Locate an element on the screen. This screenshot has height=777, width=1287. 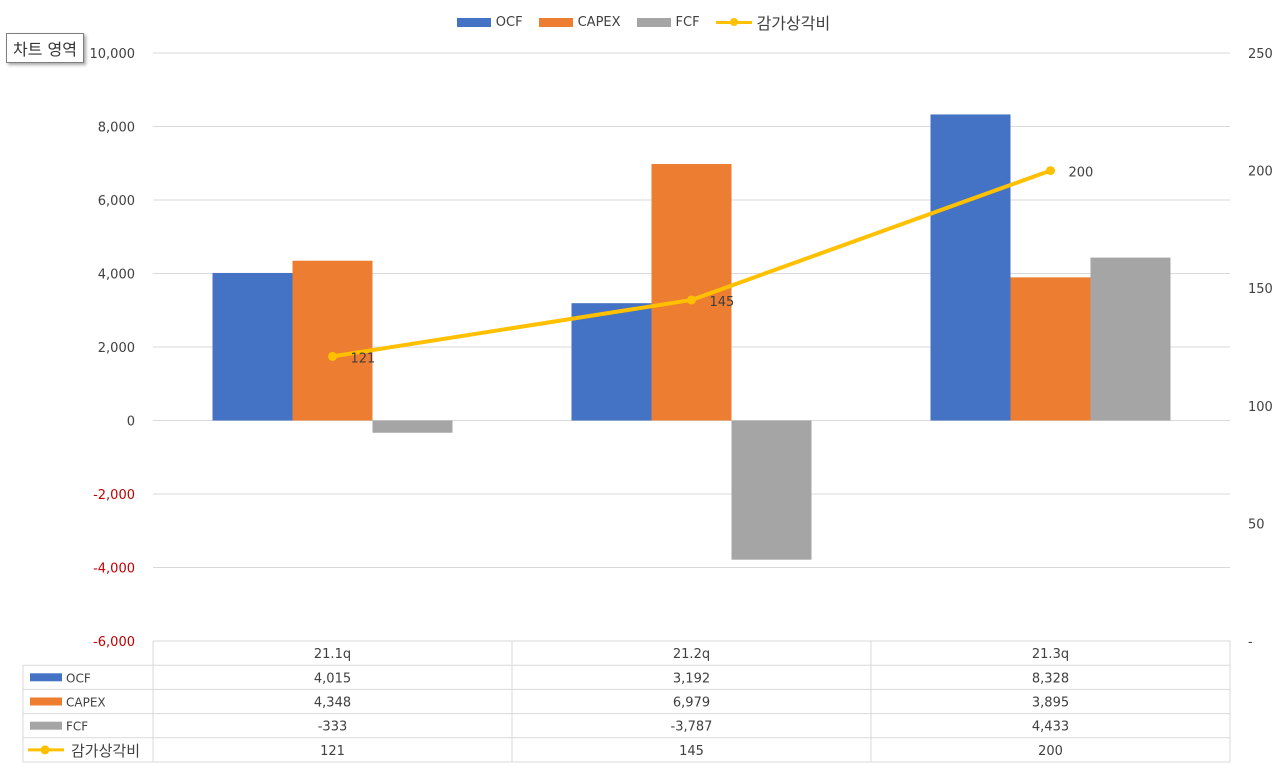
legend-item-ocf: OCF is located at coordinates (489, 22).